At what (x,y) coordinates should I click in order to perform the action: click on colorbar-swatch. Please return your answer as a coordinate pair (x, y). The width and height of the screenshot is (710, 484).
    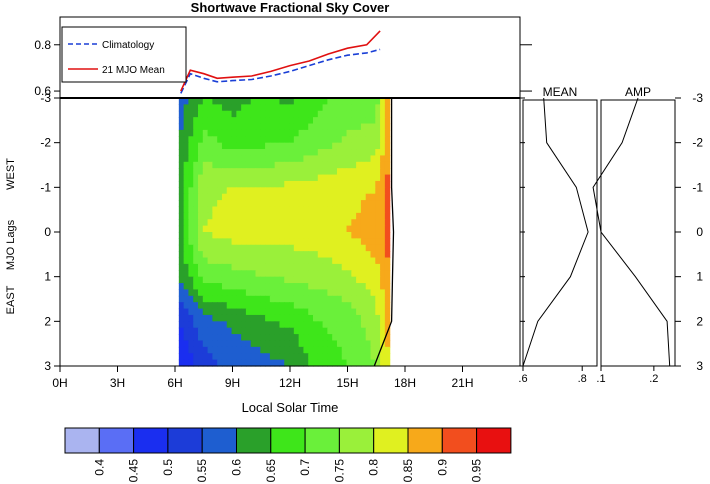
    Looking at the image, I should click on (185, 440).